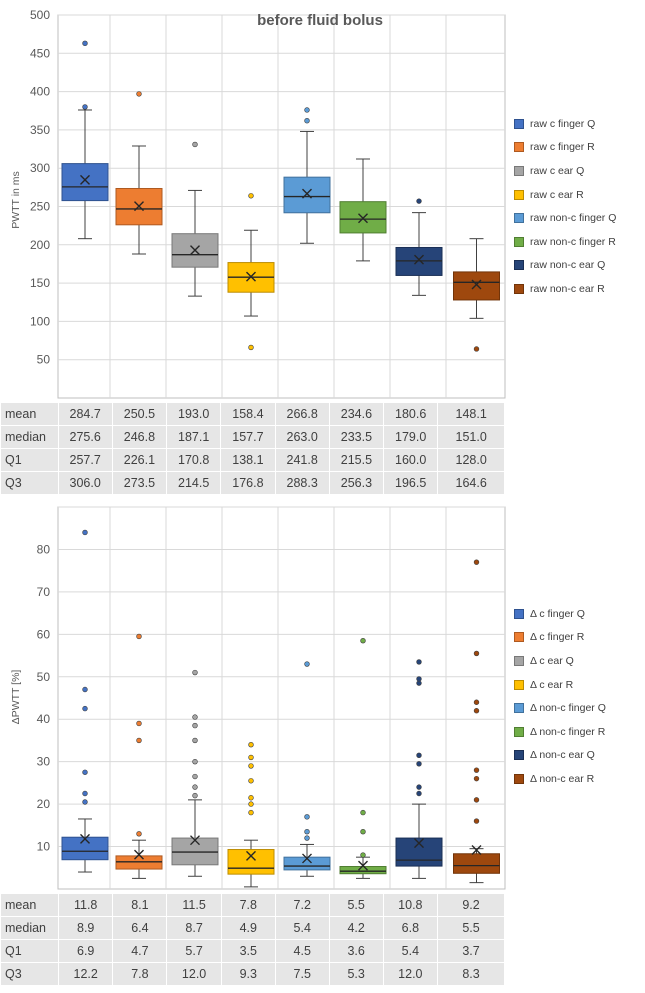  What do you see at coordinates (85, 460) in the screenshot?
I see `stats-cell: 257.7` at bounding box center [85, 460].